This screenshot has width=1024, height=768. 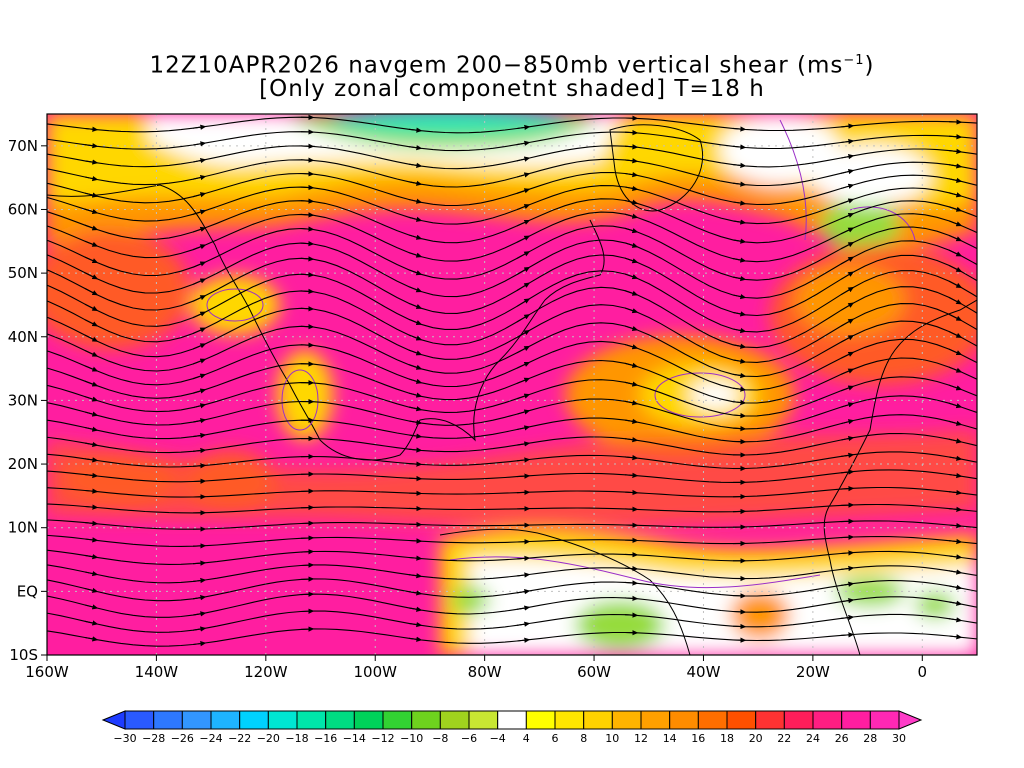 I want to click on lat-label: 10S, so click(x=23, y=655).